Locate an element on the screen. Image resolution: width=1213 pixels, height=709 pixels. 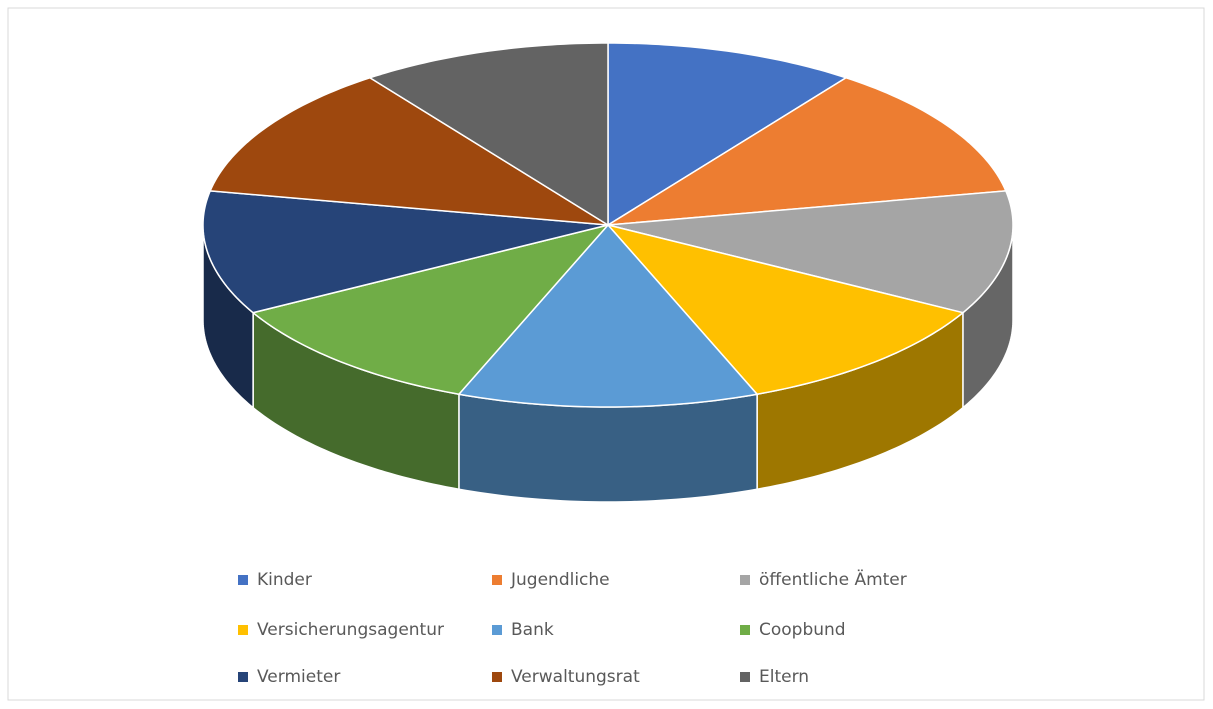
legend-label: Bank is located at coordinates (532, 630).